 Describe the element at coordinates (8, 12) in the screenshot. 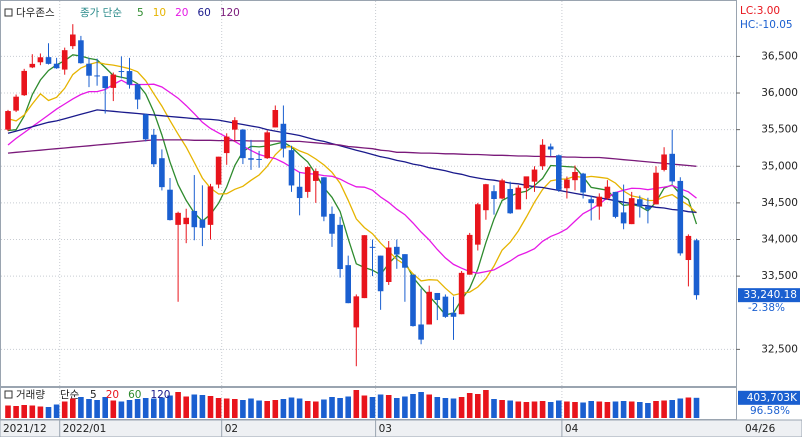

I see `legend-icon` at that location.